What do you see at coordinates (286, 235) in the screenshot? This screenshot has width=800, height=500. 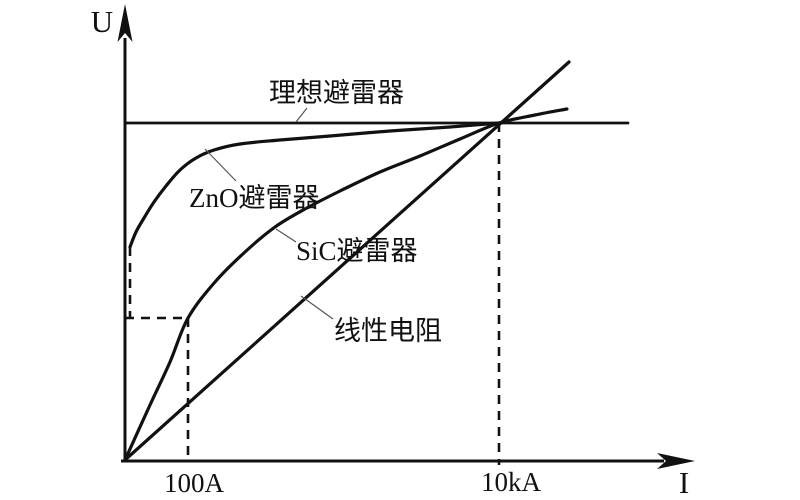 I see `leader-line-sic` at bounding box center [286, 235].